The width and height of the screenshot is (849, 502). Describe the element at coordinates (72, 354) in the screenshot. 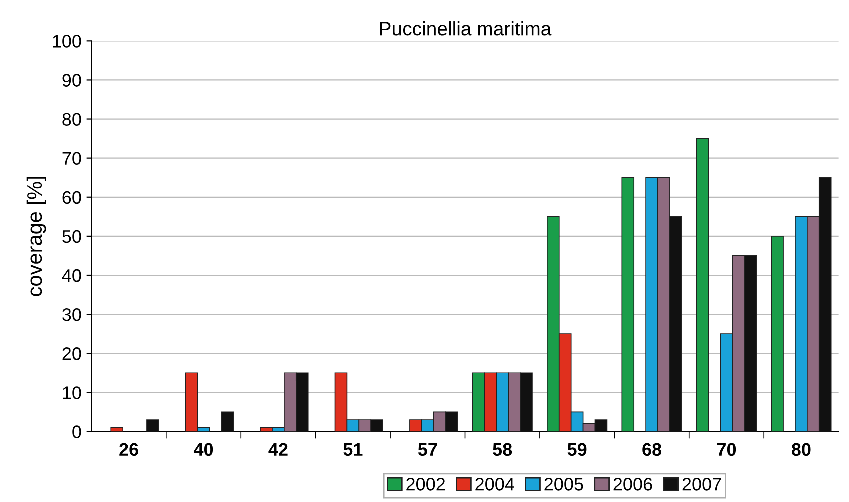

I see `y-tick-label: 20` at that location.